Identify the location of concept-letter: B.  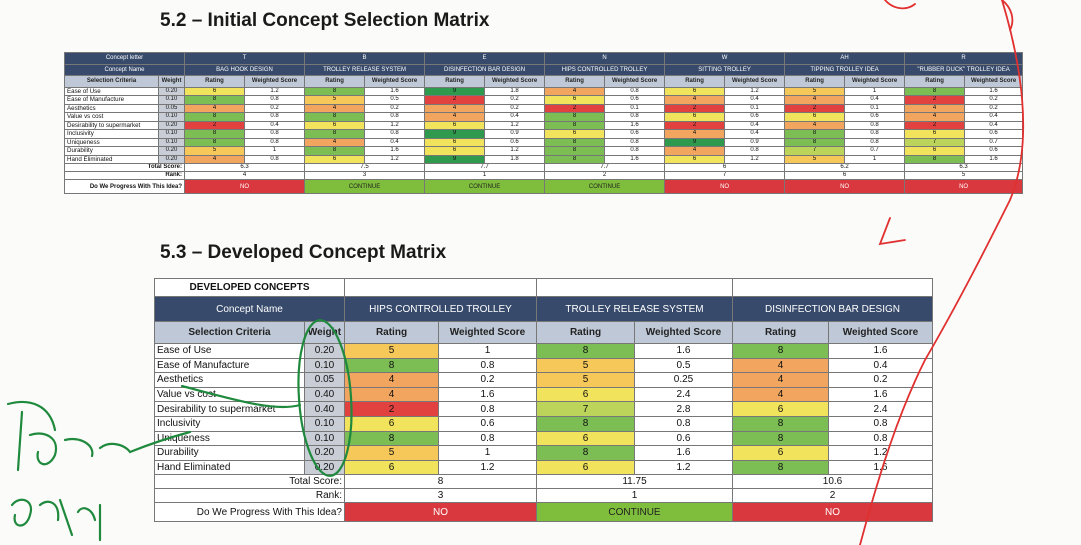
(365, 58).